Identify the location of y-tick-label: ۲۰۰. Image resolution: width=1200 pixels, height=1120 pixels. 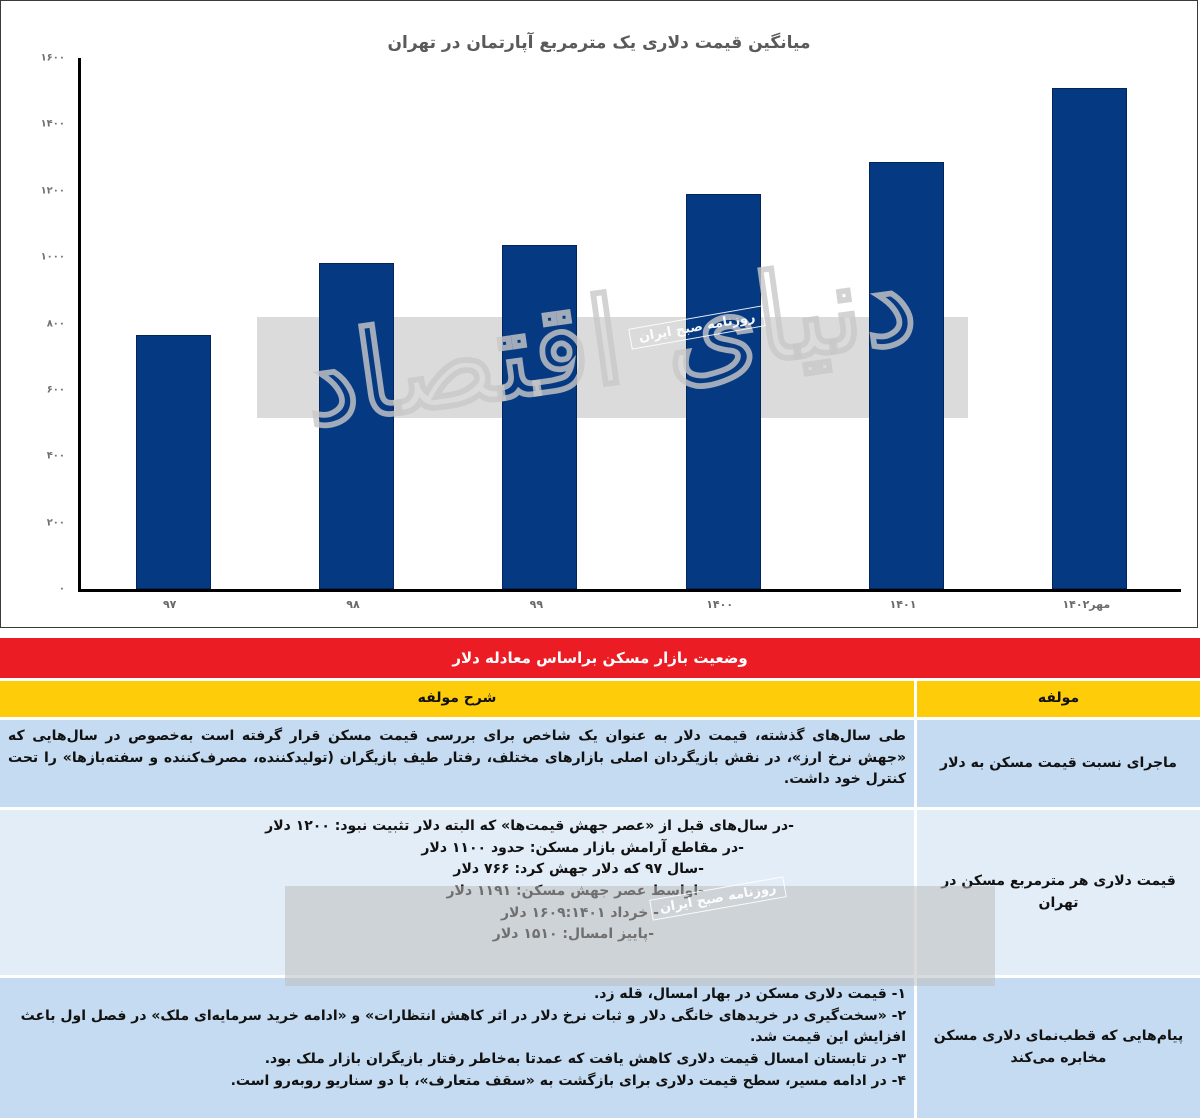
(55, 523).